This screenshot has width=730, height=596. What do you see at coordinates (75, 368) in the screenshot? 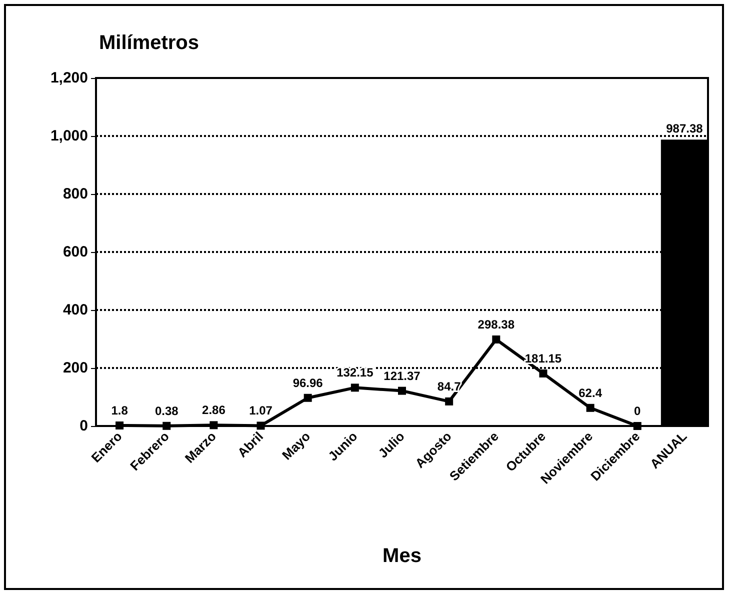
I see `y-tick-label: 200` at bounding box center [75, 368].